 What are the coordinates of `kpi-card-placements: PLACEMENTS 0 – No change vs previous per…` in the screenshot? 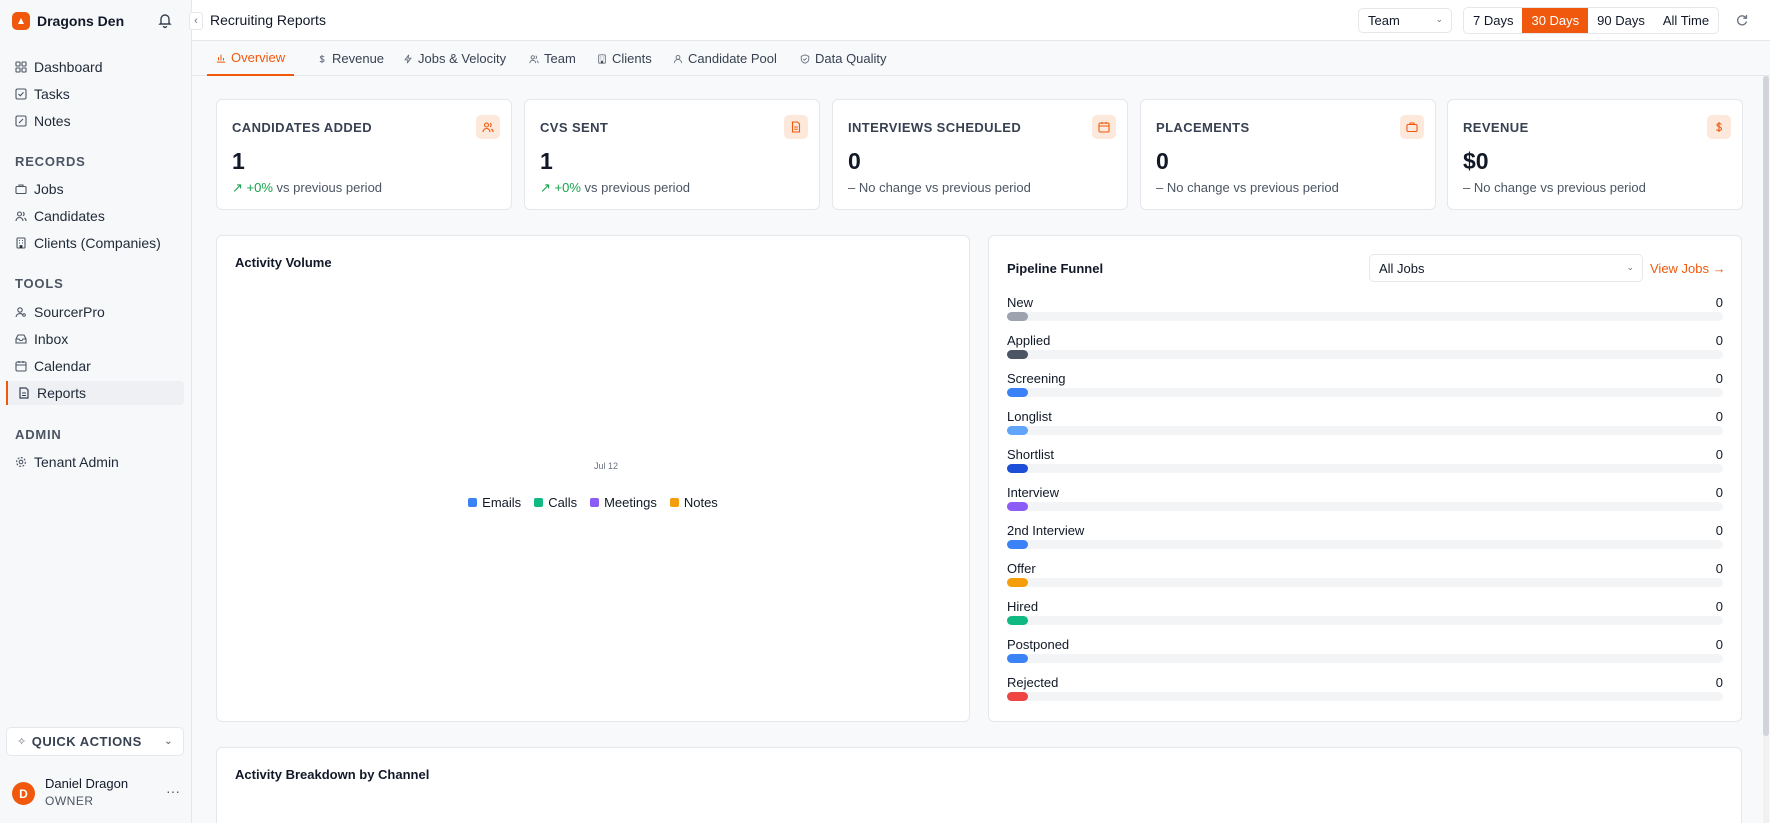 It's located at (1288, 154).